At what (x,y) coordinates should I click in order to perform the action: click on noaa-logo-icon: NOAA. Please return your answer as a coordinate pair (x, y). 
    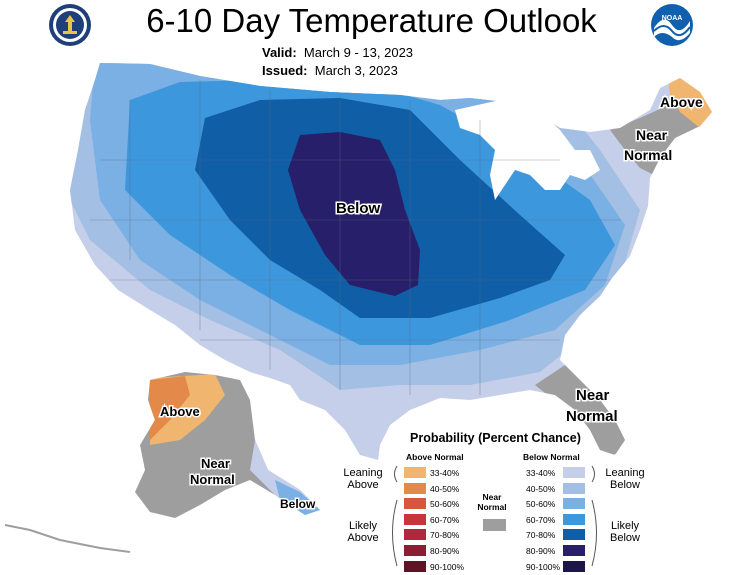
    Looking at the image, I should click on (672, 25).